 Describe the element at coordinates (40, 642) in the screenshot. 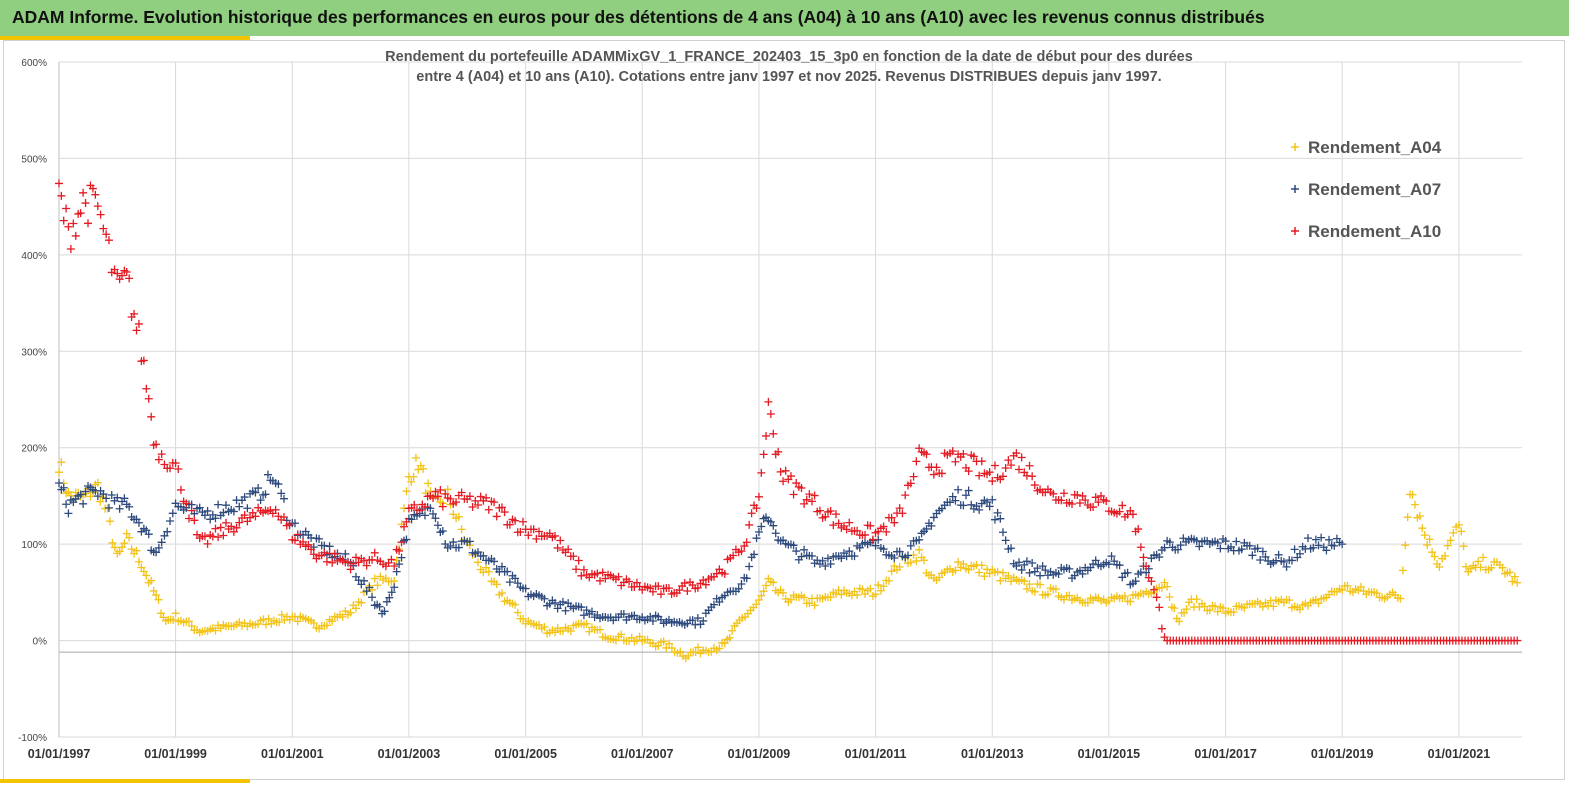

I see `y-tick-label: 0%` at that location.